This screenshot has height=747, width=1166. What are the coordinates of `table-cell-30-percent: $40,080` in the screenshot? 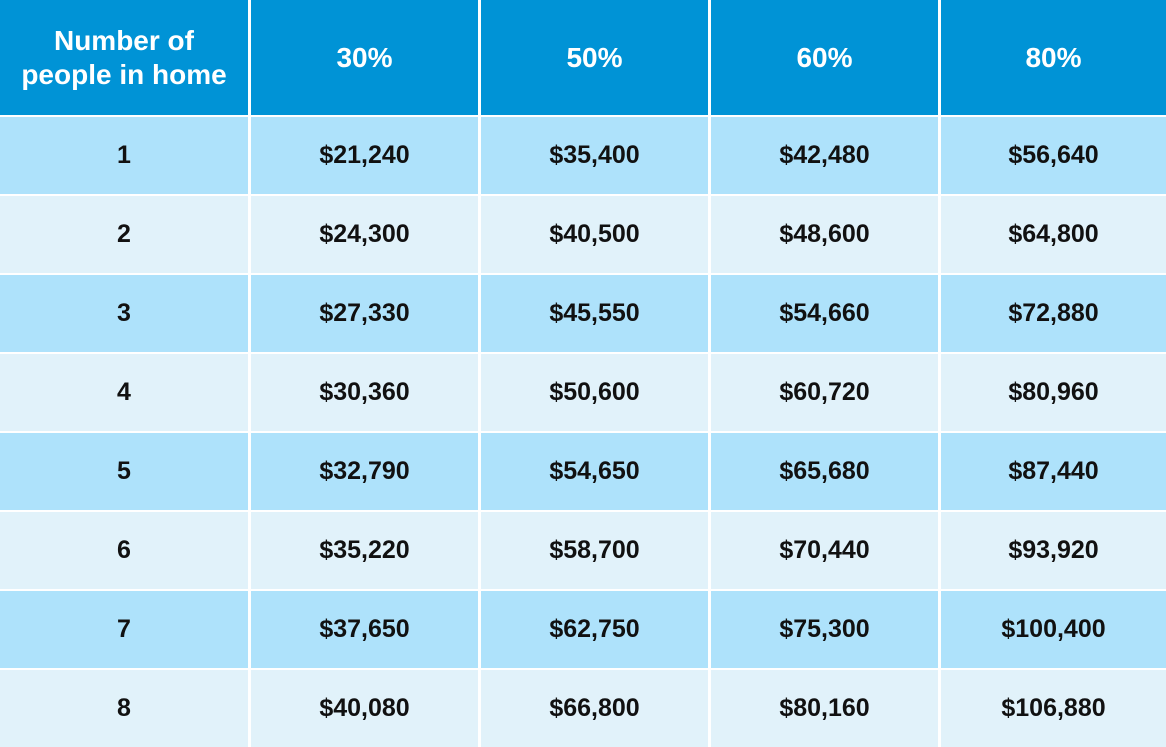 It's located at (364, 708).